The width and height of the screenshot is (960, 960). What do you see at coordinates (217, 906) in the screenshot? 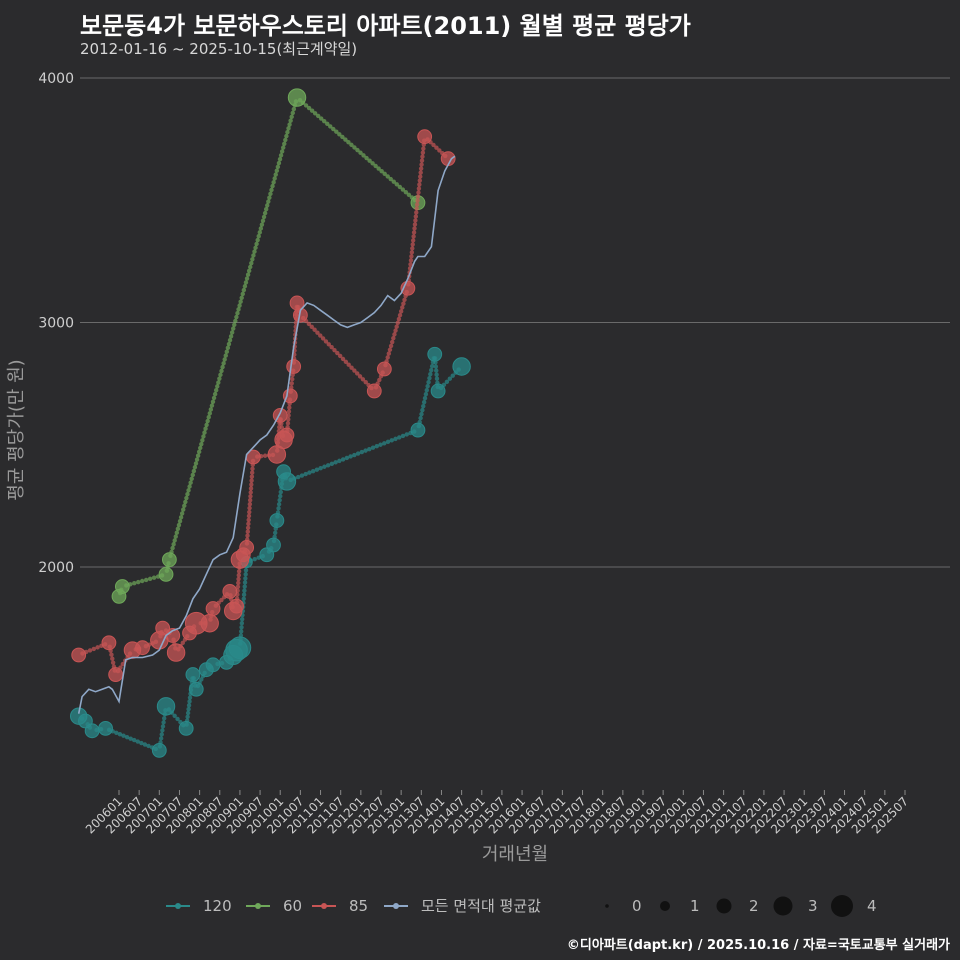
I see `legend-label-0: 120` at bounding box center [217, 906].